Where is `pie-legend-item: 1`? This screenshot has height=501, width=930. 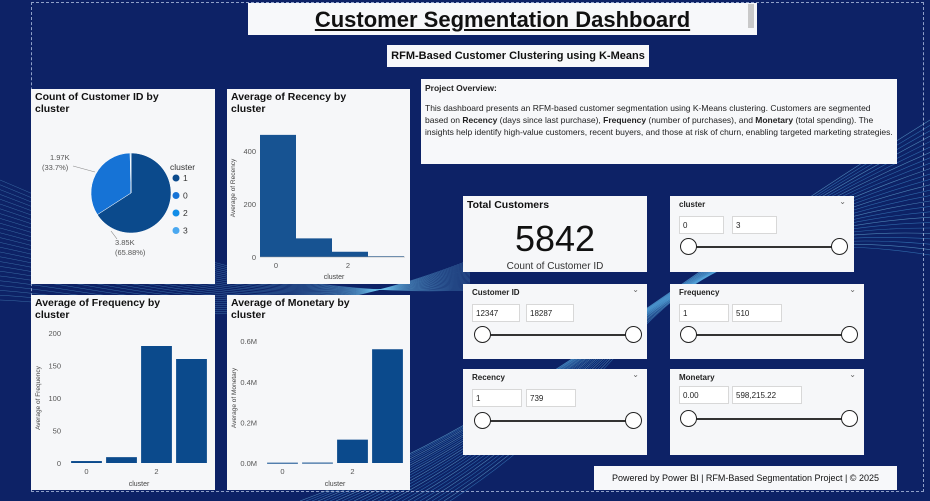 pie-legend-item: 1 is located at coordinates (185, 178).